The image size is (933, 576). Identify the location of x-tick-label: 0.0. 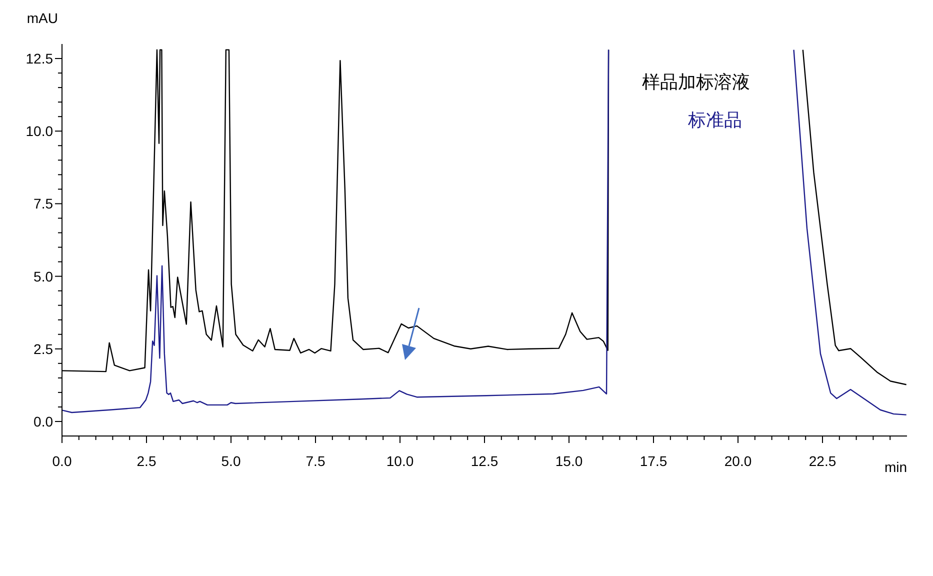
(62, 461).